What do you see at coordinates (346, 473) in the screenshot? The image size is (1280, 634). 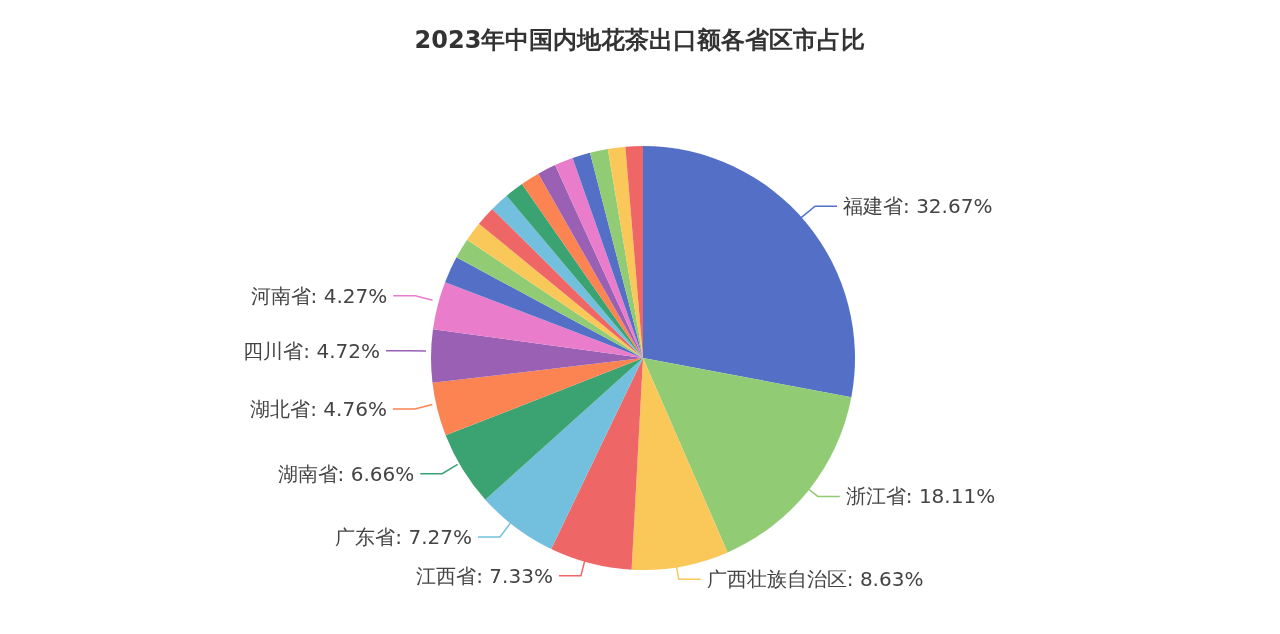 I see `slice-label: 湖南省: 6.66%` at bounding box center [346, 473].